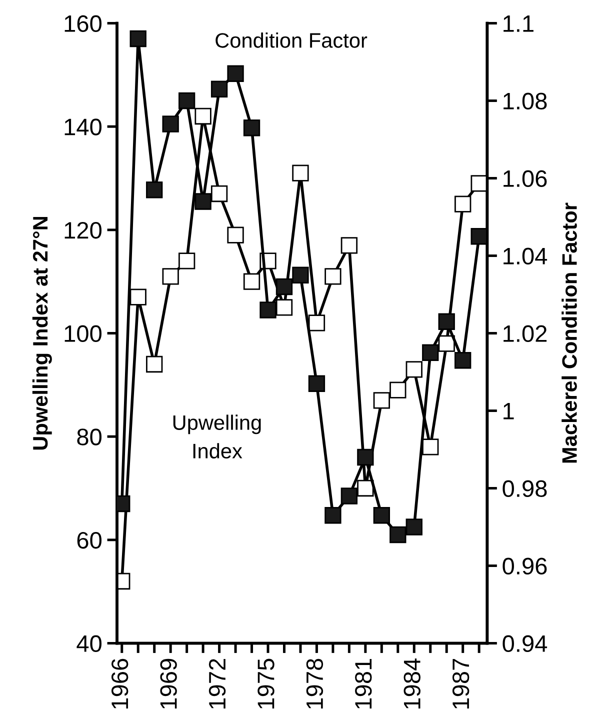  I want to click on y-tick-label: 60, so click(89, 540).